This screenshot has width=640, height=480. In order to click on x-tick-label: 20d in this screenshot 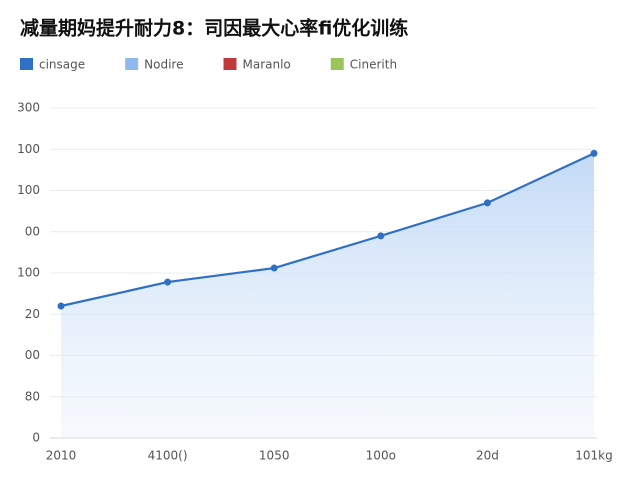, I will do `click(487, 456)`.